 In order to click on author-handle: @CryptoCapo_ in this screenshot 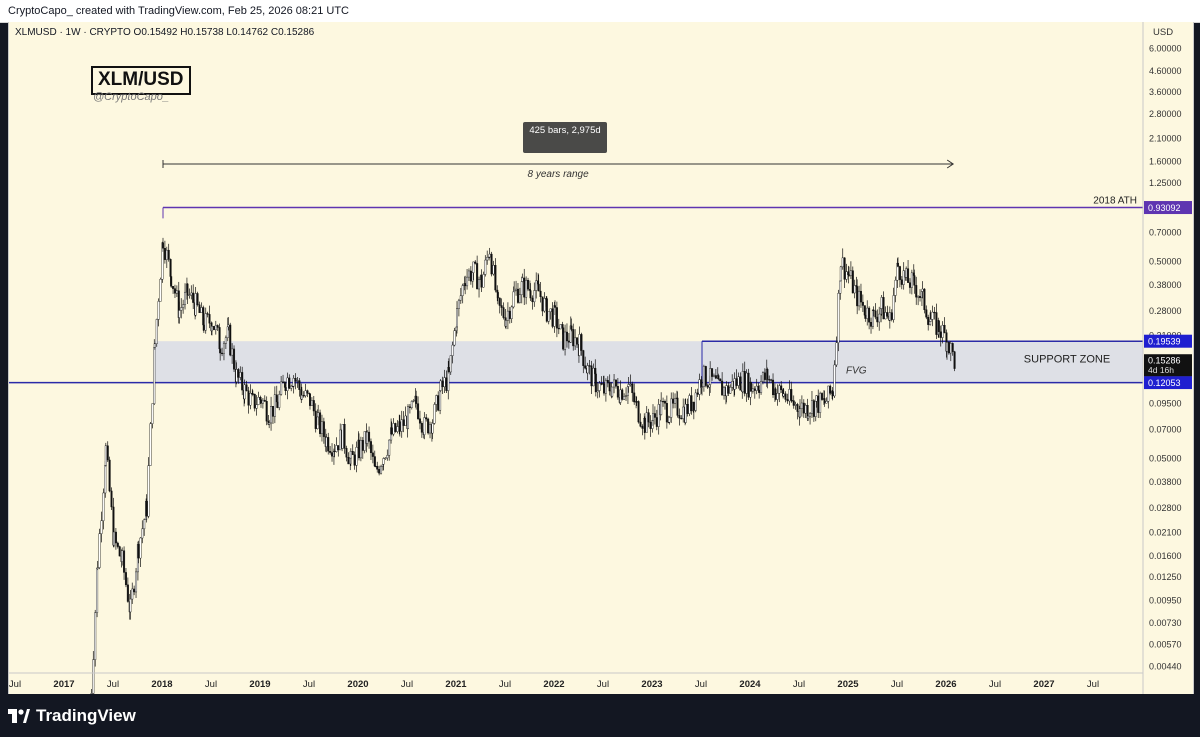, I will do `click(131, 97)`.